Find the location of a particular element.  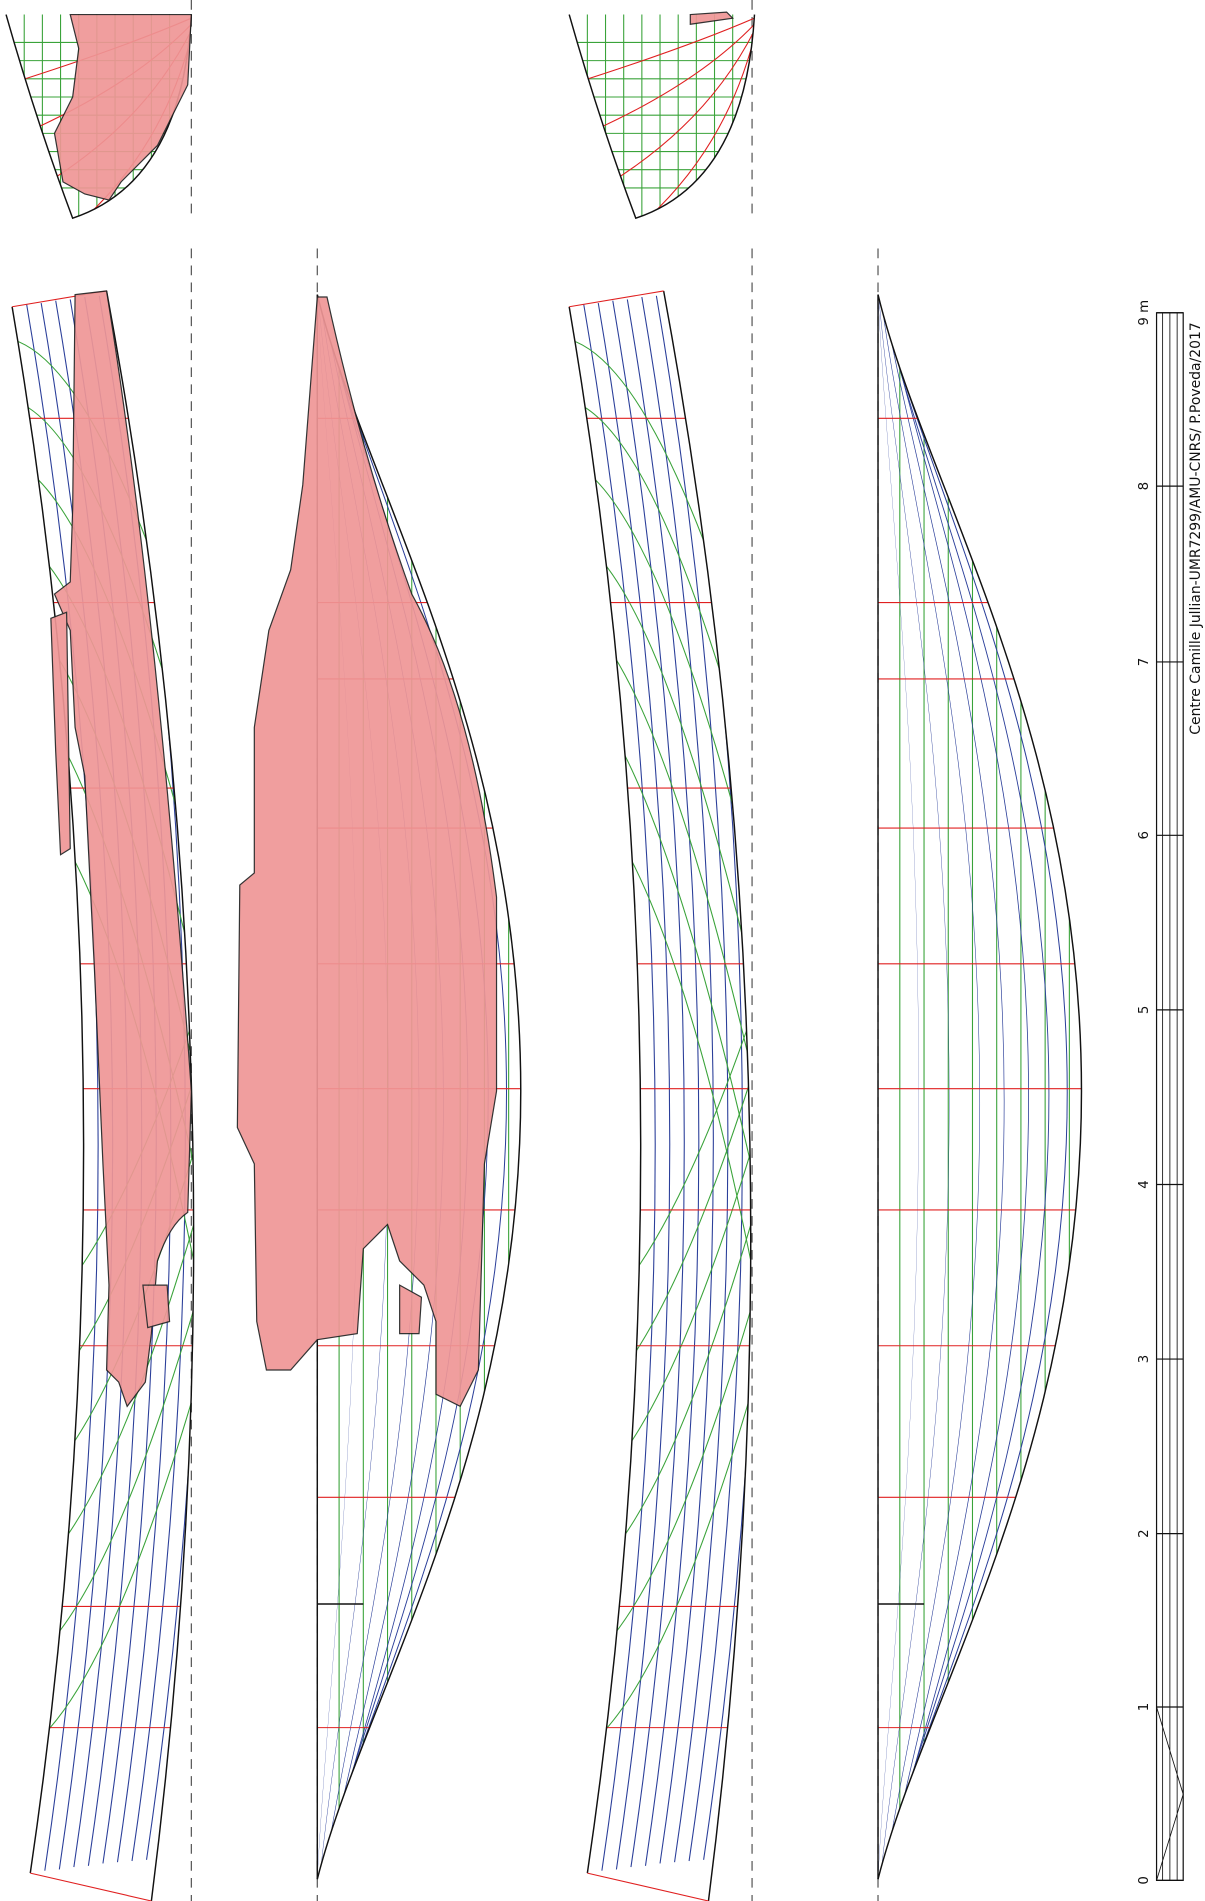

section-view is located at coordinates (660, 117).